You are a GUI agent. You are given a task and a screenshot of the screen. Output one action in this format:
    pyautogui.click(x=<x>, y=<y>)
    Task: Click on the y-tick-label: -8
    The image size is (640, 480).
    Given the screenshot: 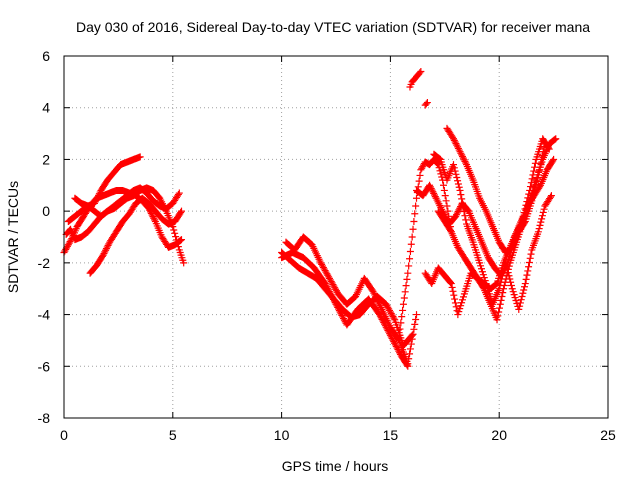 What is the action you would take?
    pyautogui.click(x=44, y=418)
    